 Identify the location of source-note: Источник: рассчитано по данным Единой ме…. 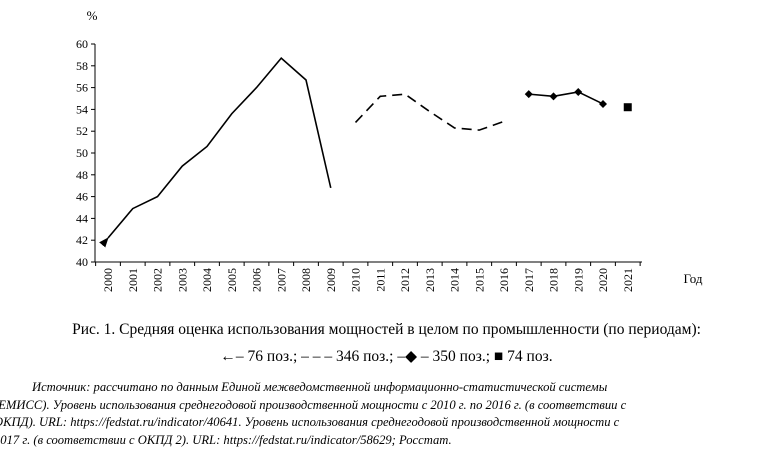
(375, 414).